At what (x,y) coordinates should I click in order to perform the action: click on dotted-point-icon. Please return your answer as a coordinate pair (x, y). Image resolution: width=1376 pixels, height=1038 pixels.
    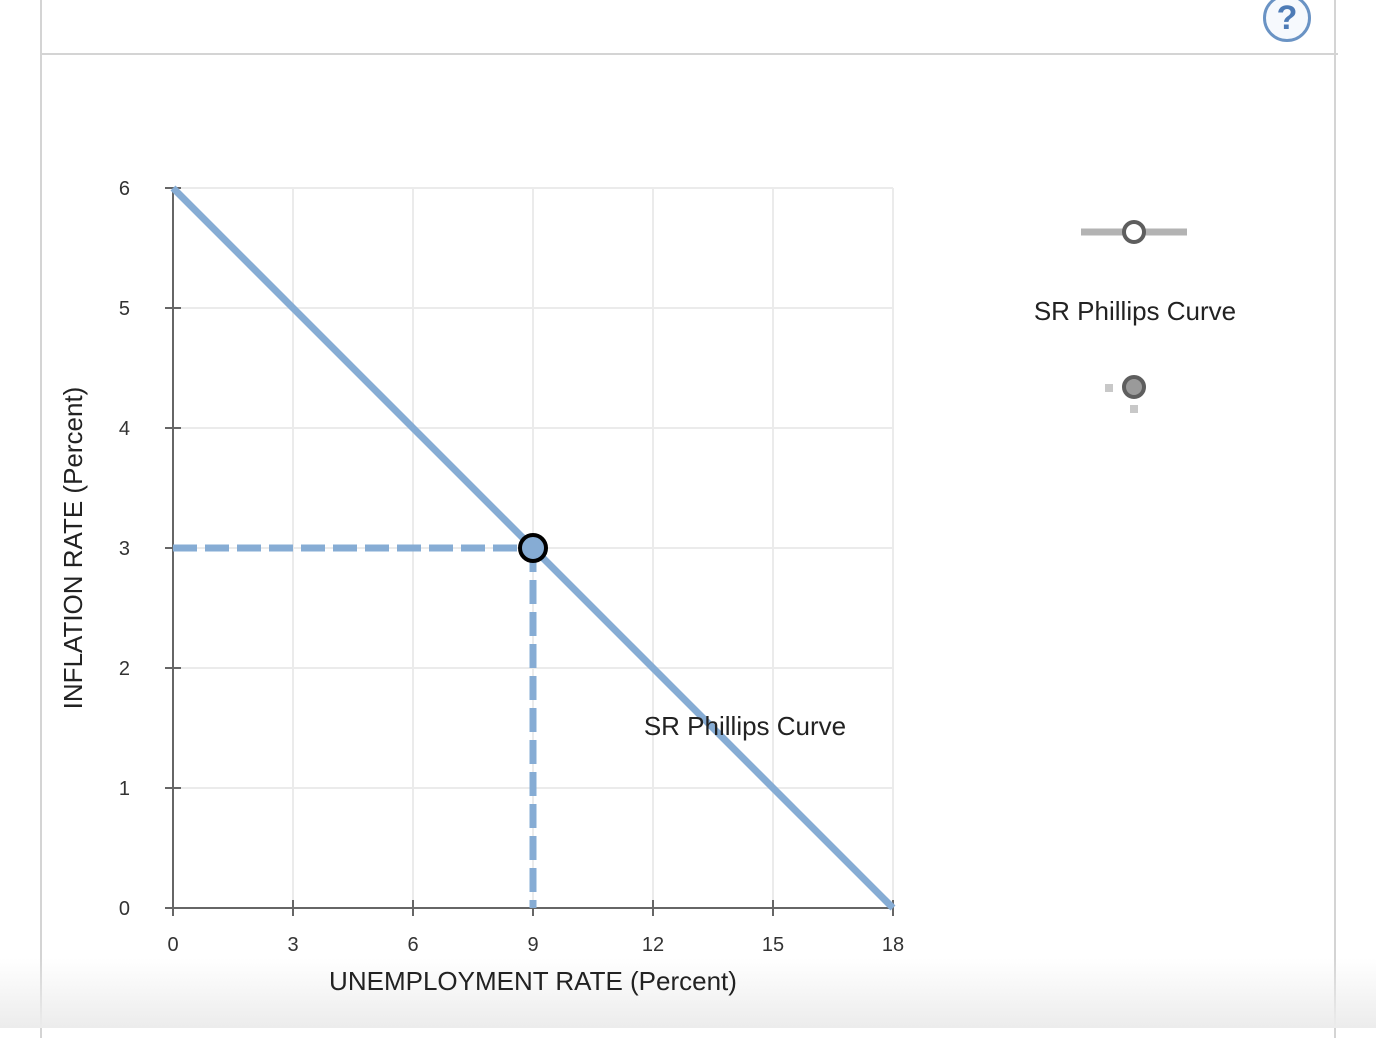
    Looking at the image, I should click on (1134, 387).